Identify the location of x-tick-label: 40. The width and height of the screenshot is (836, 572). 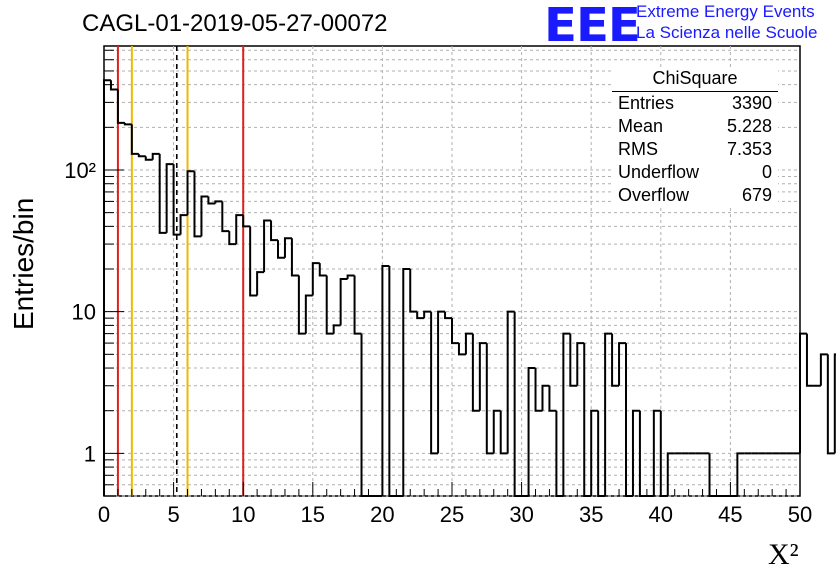
(661, 514).